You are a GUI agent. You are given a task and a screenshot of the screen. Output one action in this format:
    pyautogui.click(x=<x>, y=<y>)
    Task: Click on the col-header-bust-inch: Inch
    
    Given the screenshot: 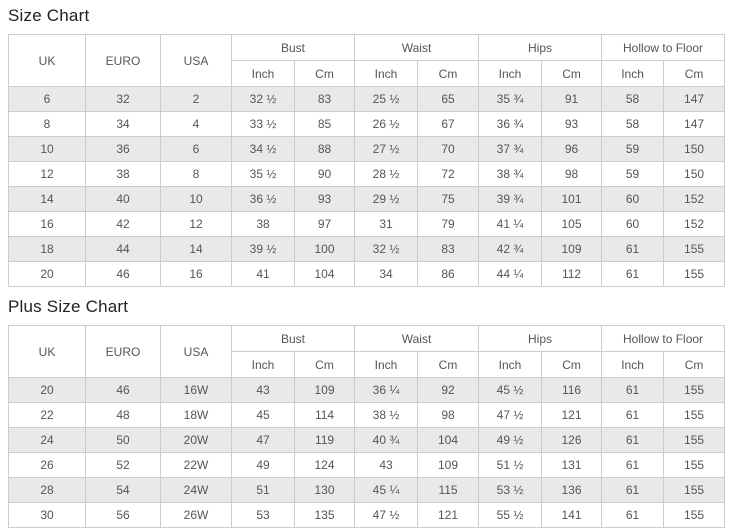 What is the action you would take?
    pyautogui.click(x=263, y=364)
    